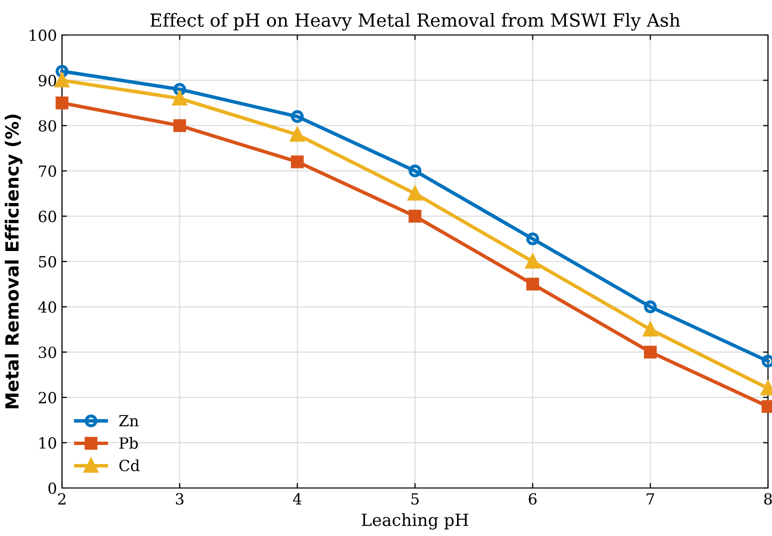  What do you see at coordinates (129, 465) in the screenshot?
I see `legend-label: Cd` at bounding box center [129, 465].